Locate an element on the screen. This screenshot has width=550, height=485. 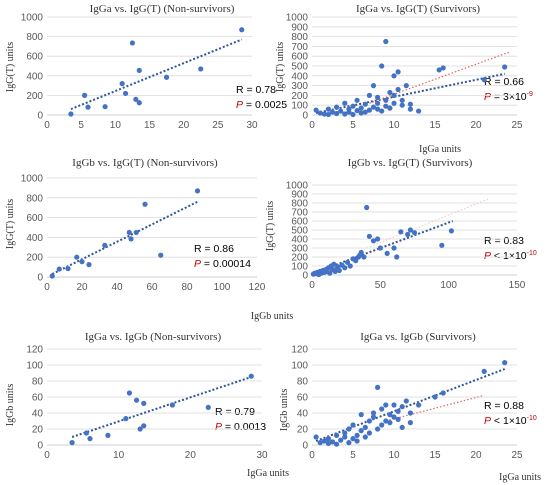
x-tick-label: 150 is located at coordinates (517, 285).